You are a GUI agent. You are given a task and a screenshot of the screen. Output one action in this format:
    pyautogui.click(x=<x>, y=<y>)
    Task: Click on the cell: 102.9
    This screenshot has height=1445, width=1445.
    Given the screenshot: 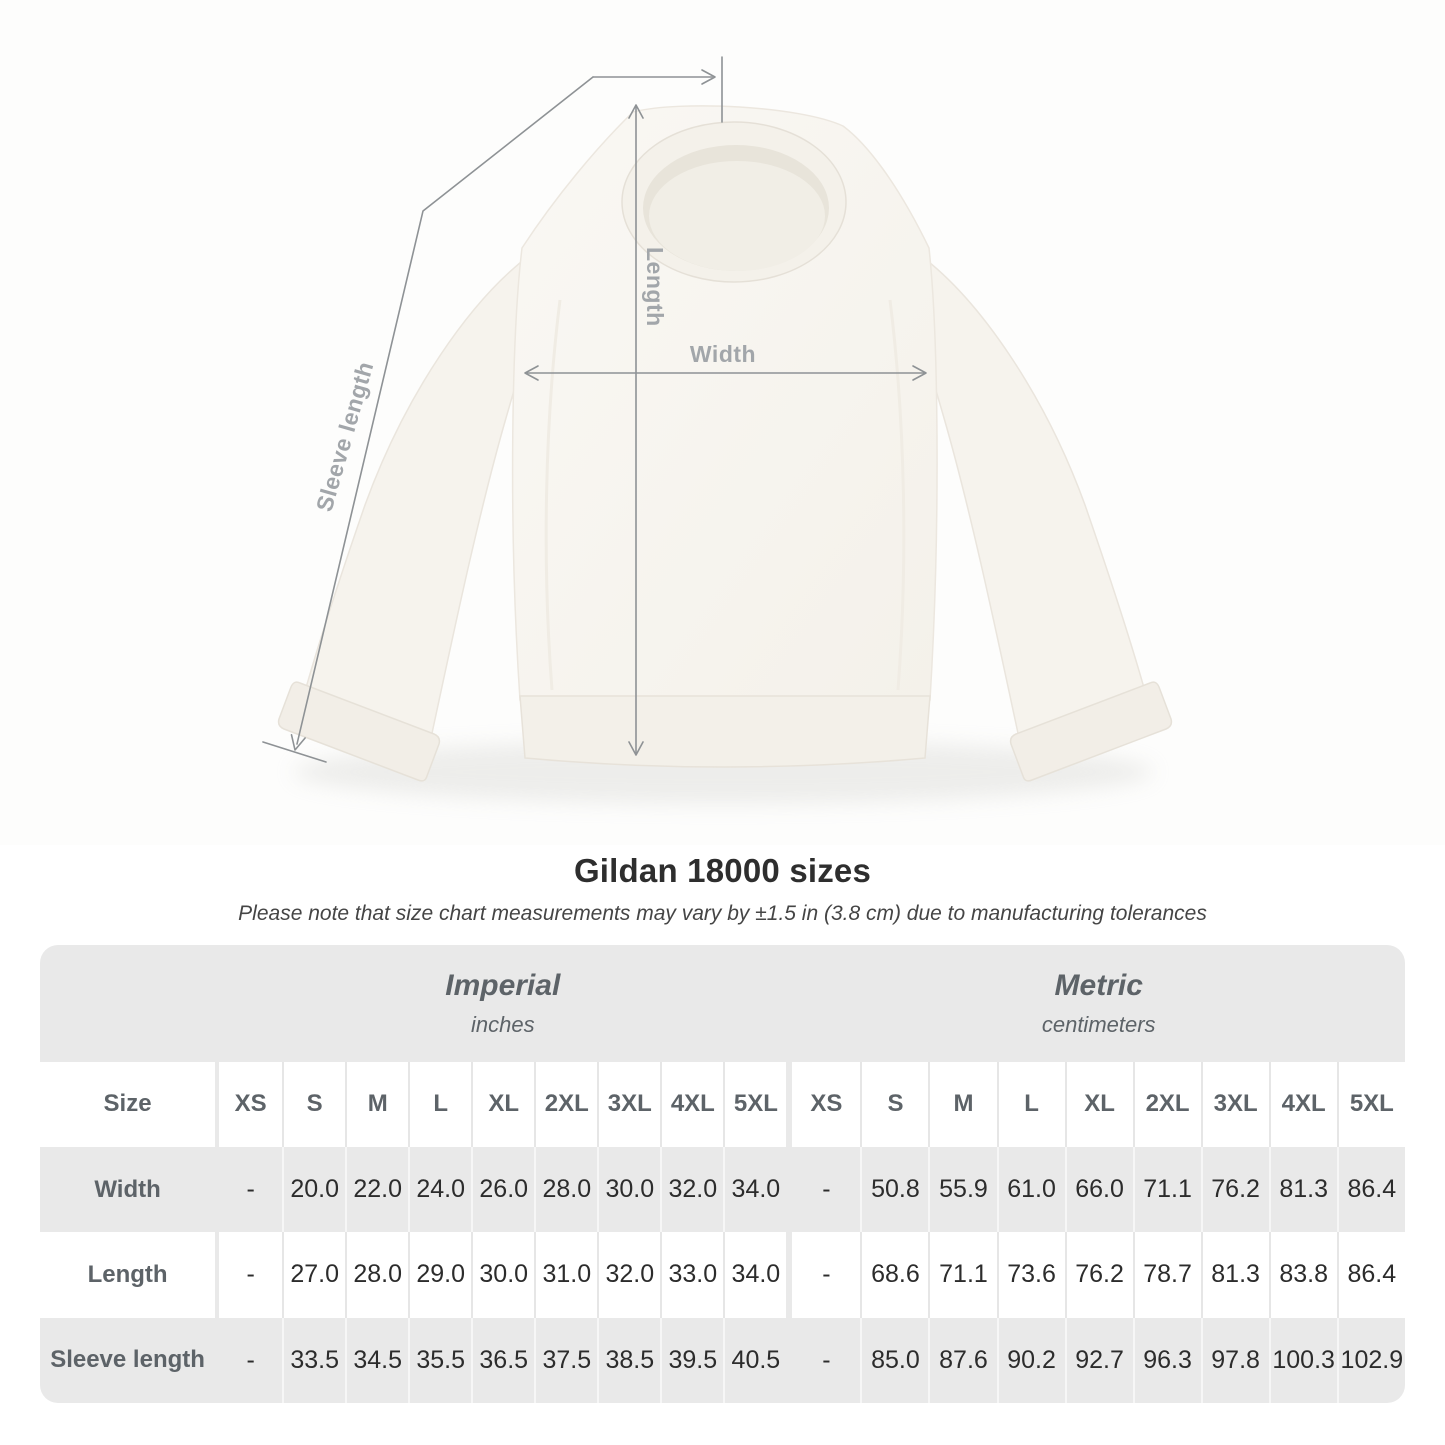 What is the action you would take?
    pyautogui.click(x=1370, y=1360)
    